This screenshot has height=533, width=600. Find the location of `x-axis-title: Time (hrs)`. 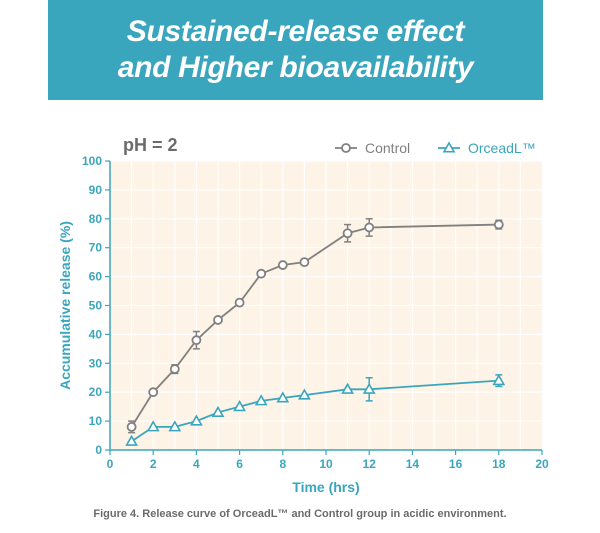

x-axis-title: Time (hrs) is located at coordinates (325, 487).